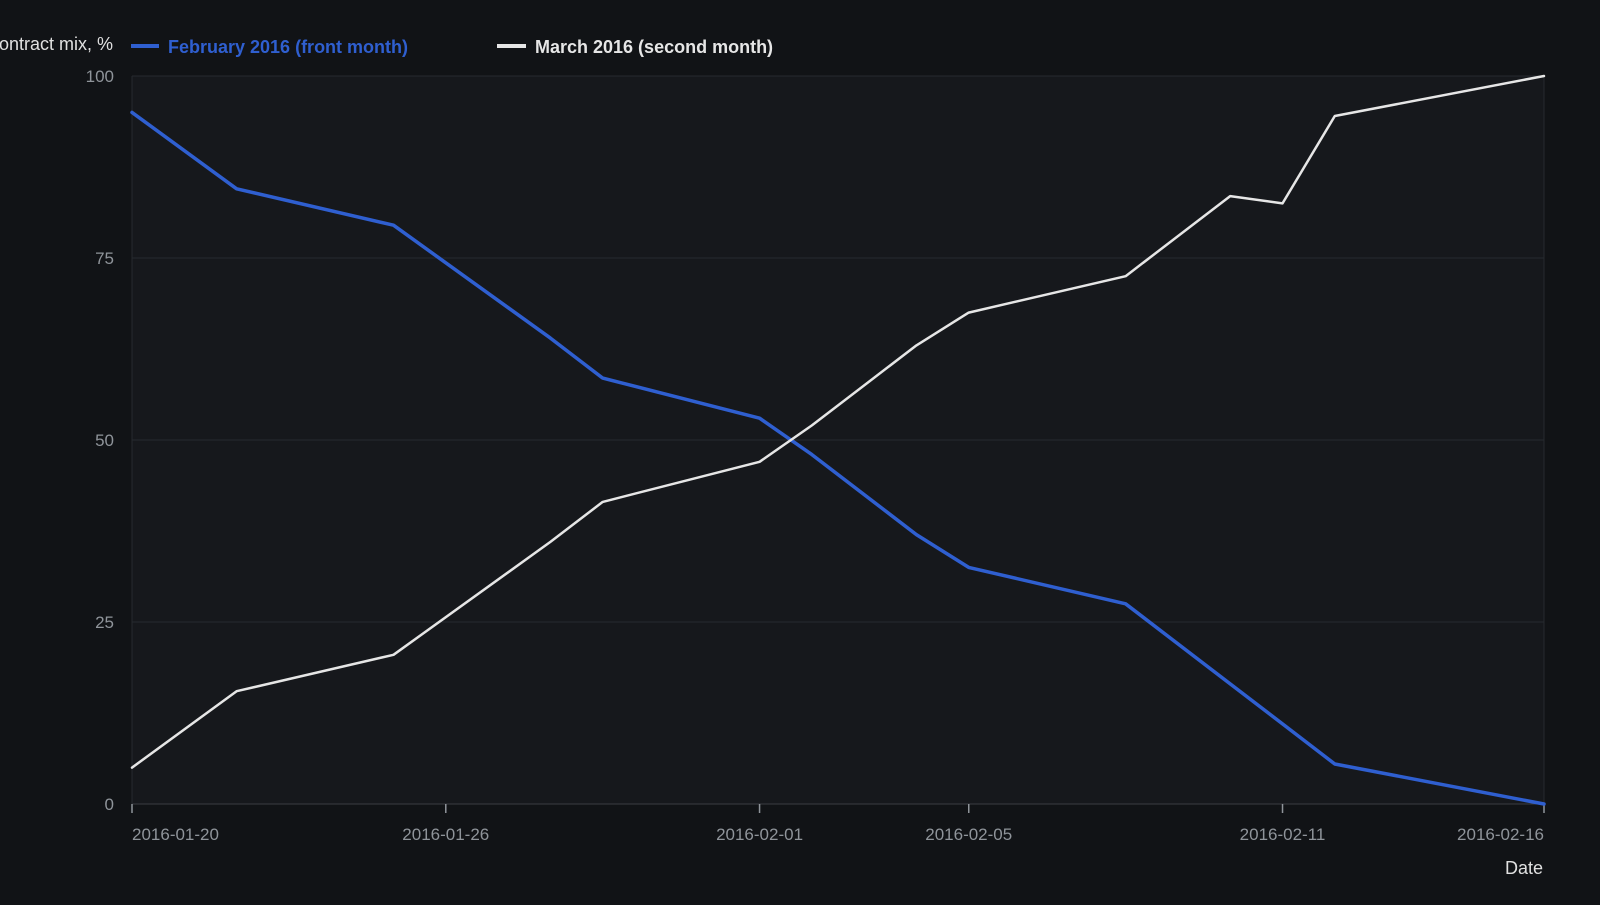  What do you see at coordinates (1283, 834) in the screenshot?
I see `x-tick-label: 2016-02-11` at bounding box center [1283, 834].